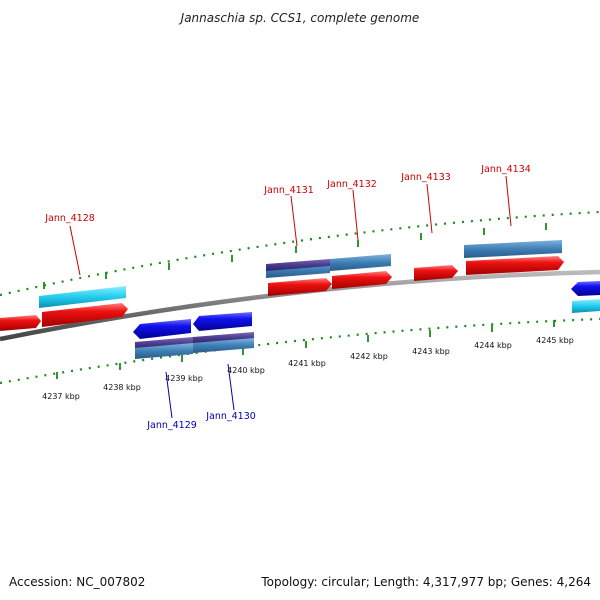  Describe the element at coordinates (288, 190) in the screenshot. I see `gene-label: Jann_4131` at that location.